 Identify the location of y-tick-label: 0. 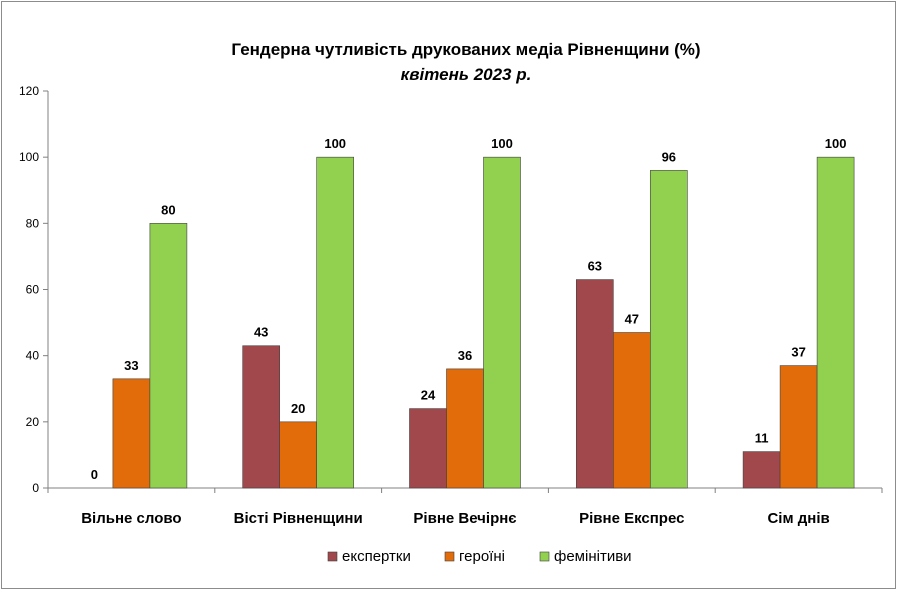
(35, 488).